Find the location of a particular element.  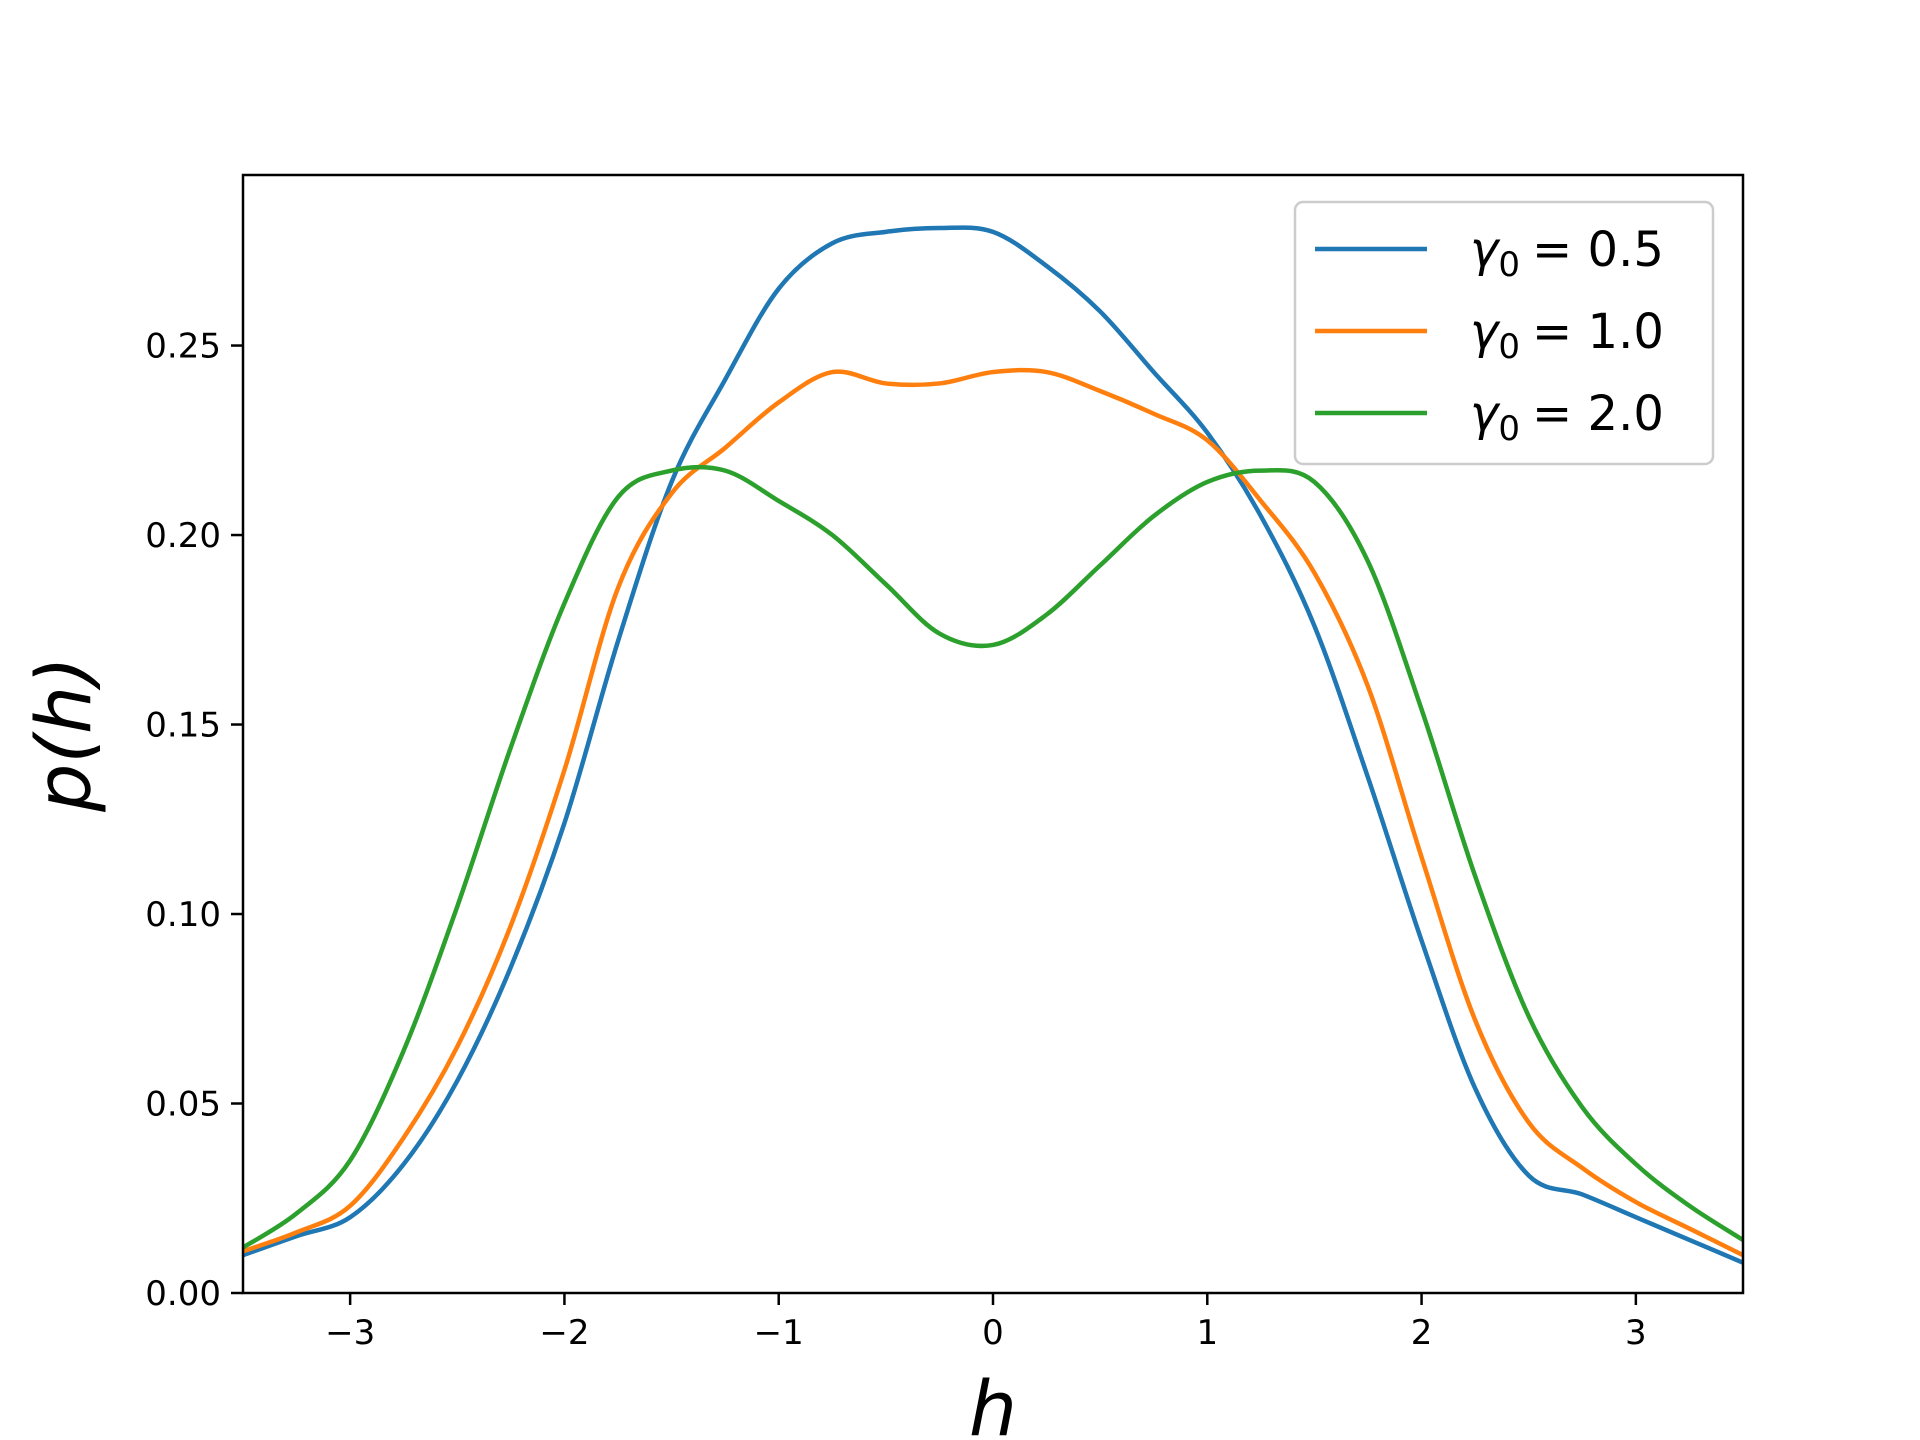

y-tick-label: 0.15 is located at coordinates (183, 726).